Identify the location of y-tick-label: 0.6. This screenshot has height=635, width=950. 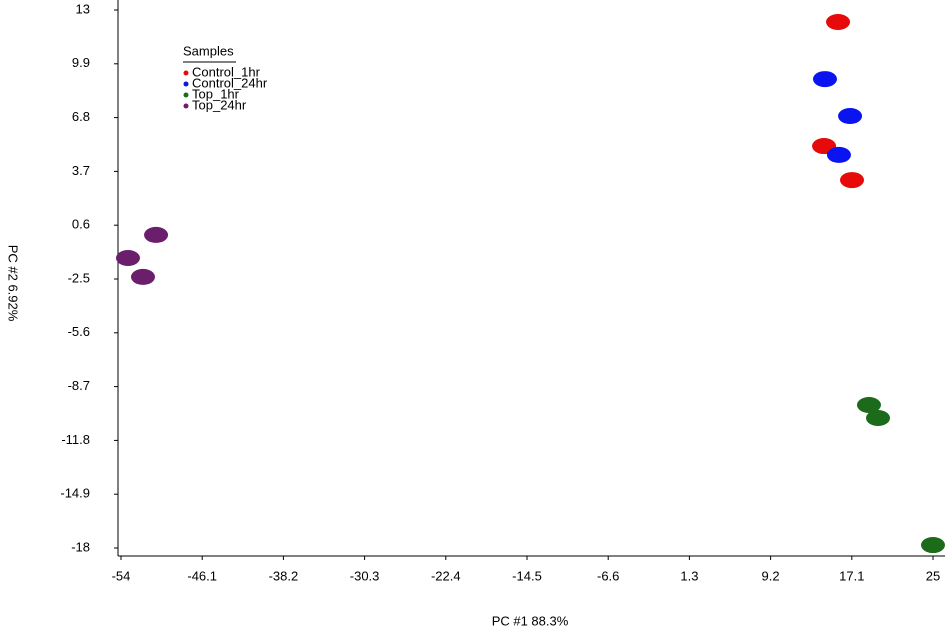
(81, 224).